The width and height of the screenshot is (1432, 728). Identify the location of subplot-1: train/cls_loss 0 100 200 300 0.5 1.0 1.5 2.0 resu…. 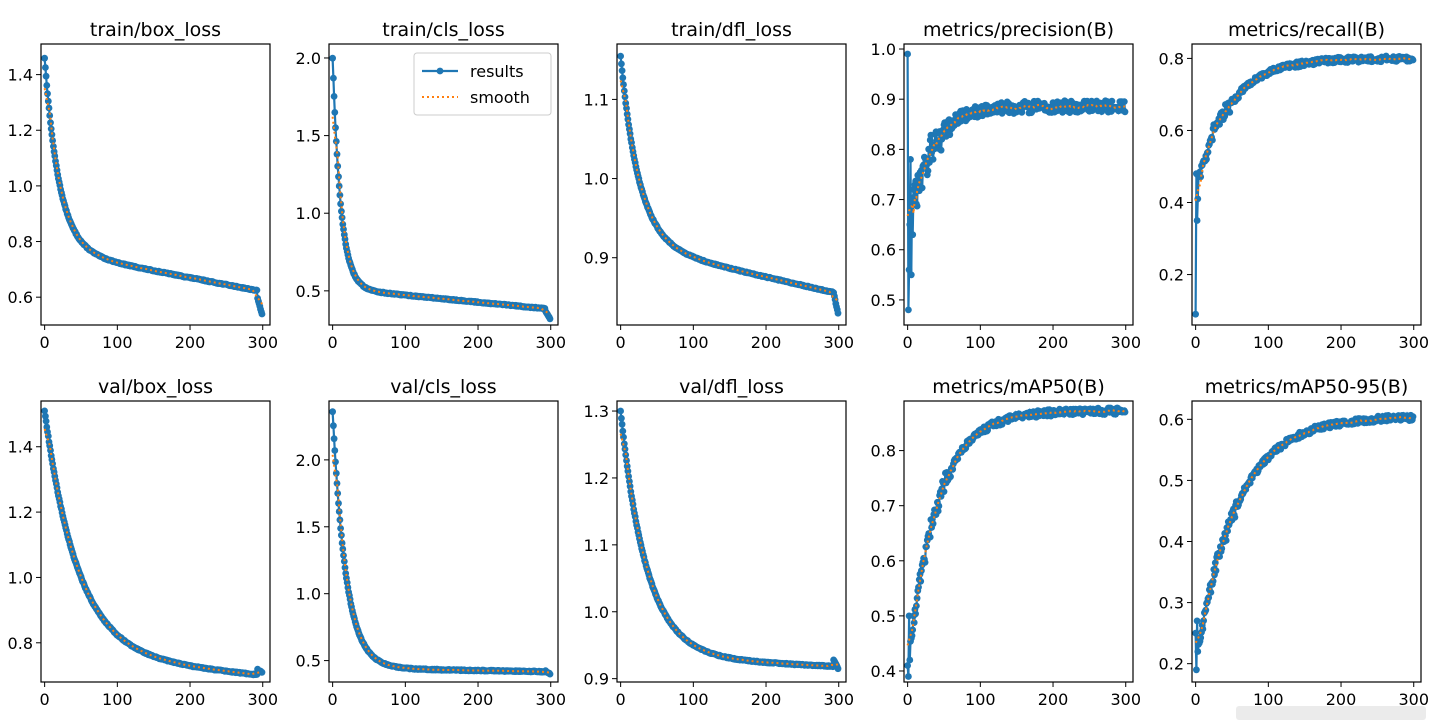
(431, 185).